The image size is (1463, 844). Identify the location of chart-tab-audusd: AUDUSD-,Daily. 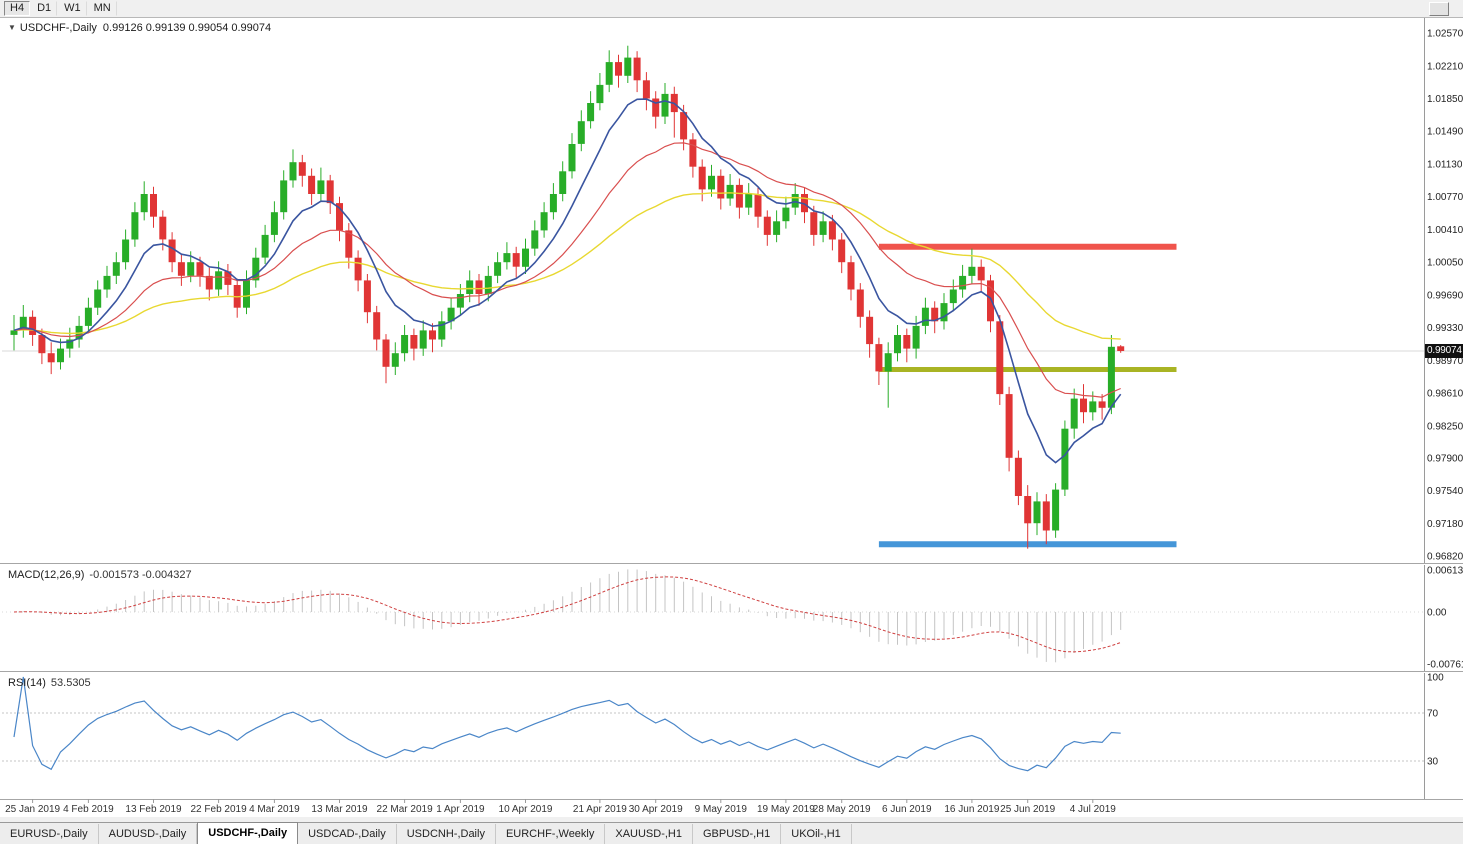
(148, 834).